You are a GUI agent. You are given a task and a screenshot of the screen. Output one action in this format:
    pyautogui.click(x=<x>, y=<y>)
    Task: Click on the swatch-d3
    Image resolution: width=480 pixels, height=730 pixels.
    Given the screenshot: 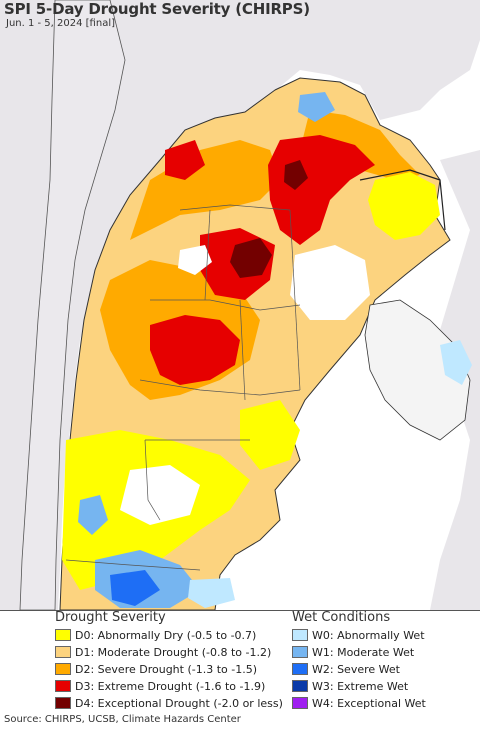 What is the action you would take?
    pyautogui.click(x=63, y=686)
    